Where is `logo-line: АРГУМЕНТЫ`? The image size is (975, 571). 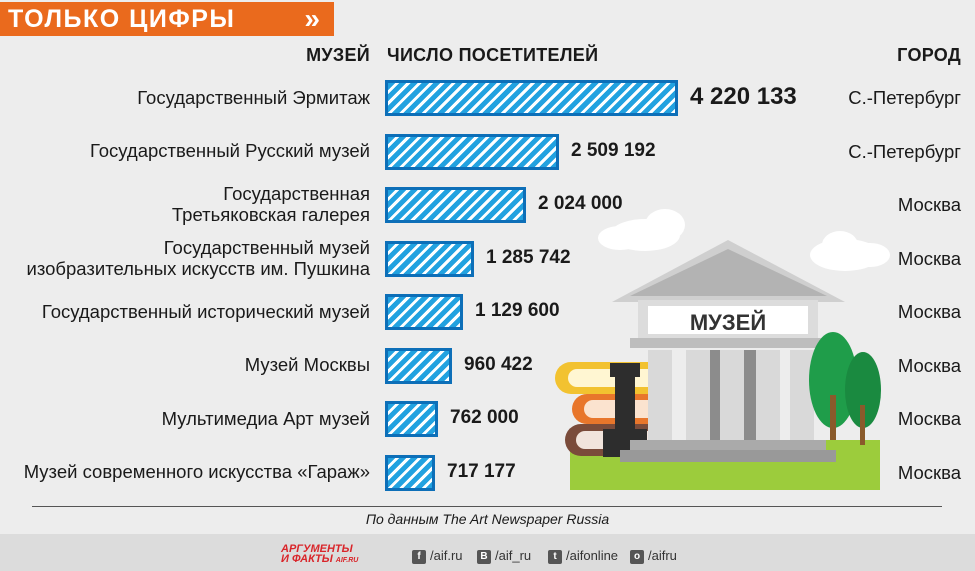
logo-line: АРГУМЕНТЫ is located at coordinates (317, 549).